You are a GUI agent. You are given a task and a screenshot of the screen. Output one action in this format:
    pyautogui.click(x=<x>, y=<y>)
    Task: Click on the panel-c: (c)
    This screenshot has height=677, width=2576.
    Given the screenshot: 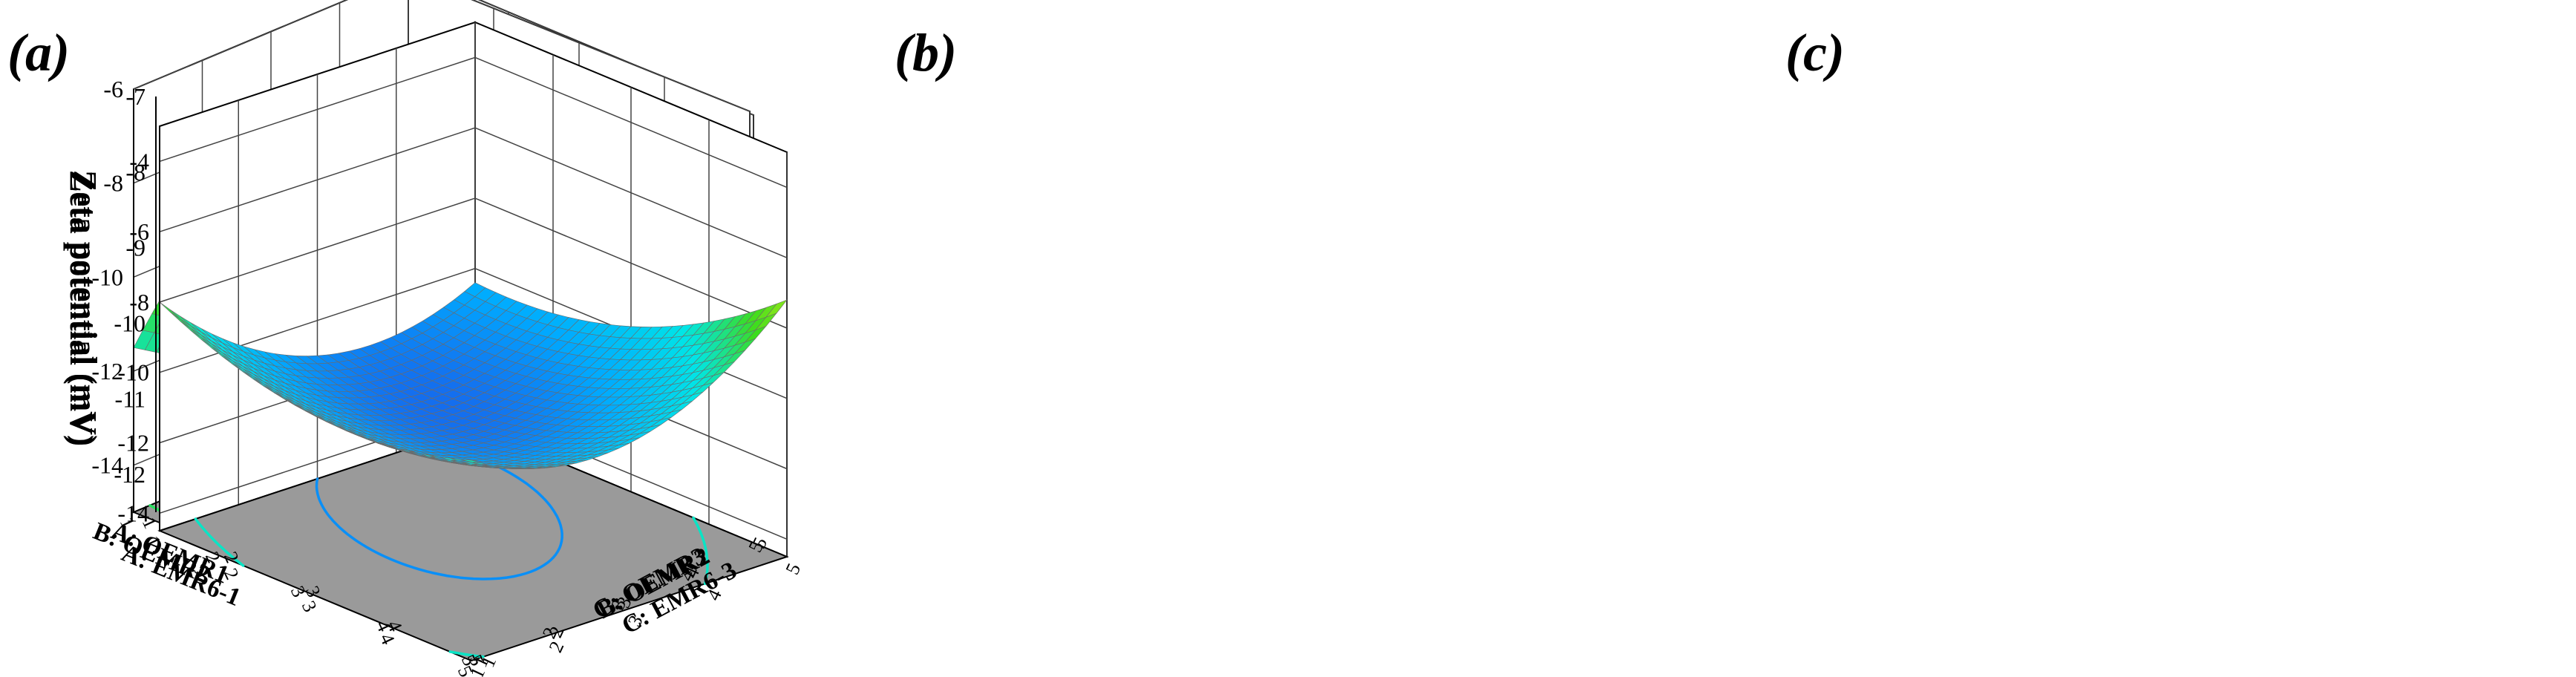 What is the action you would take?
    pyautogui.click(x=1815, y=52)
    